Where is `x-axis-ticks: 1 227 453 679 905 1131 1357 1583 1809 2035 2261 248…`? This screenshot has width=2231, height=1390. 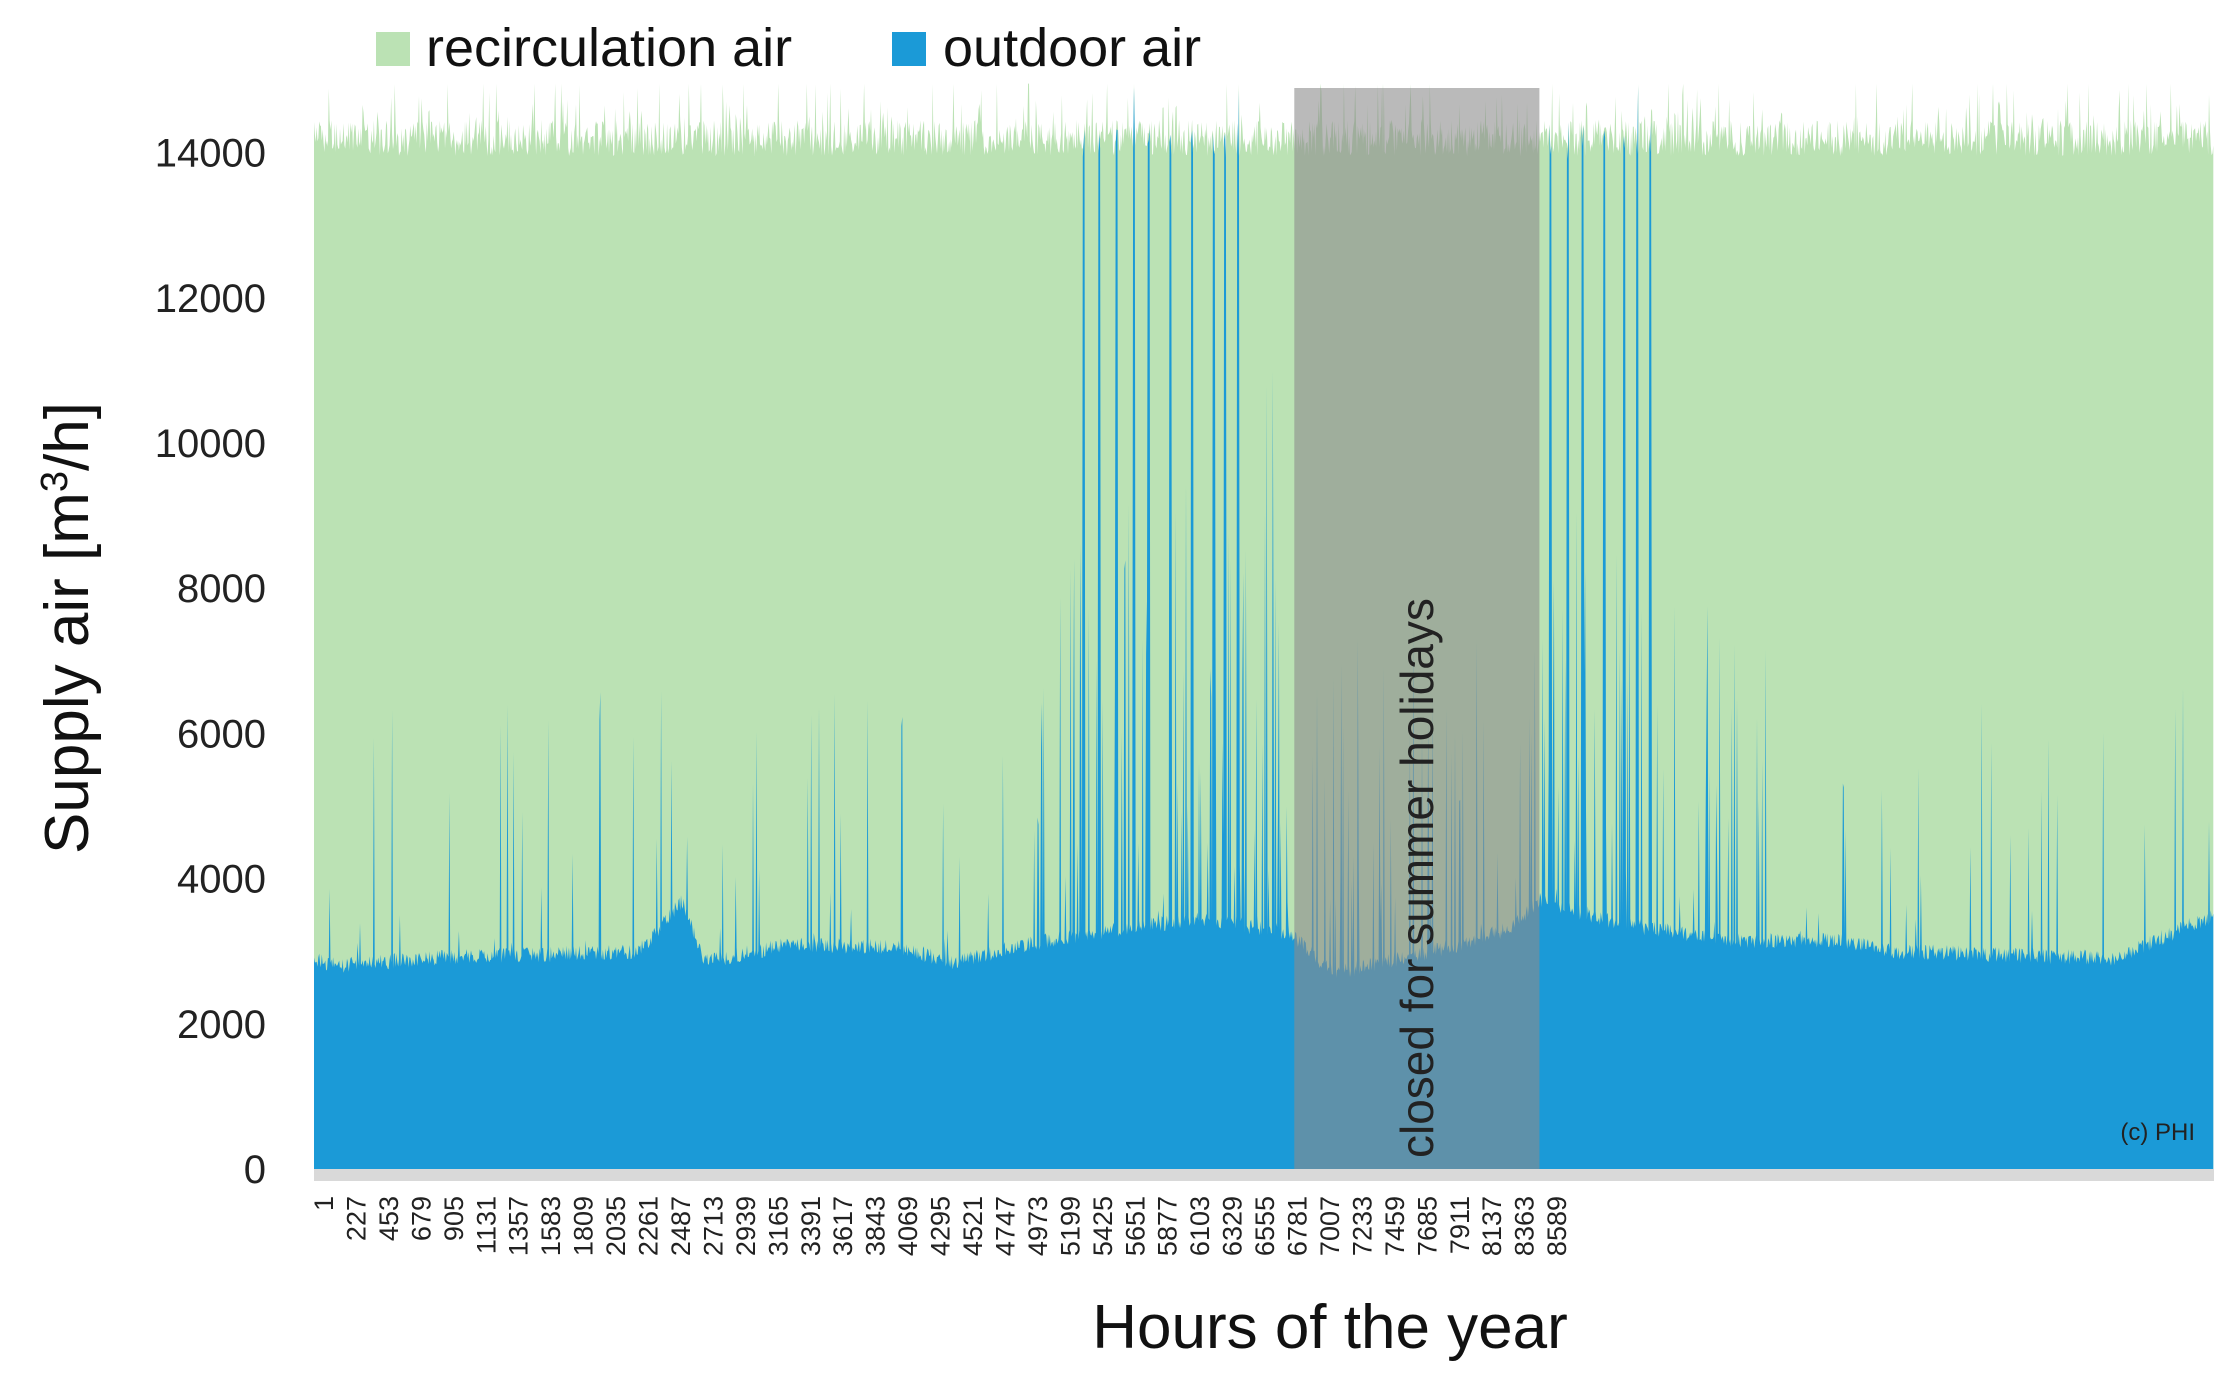
x-axis-ticks: 1 227 453 679 905 1131 1357 1583 1809 2035 2261 248… is located at coordinates (940, 1226).